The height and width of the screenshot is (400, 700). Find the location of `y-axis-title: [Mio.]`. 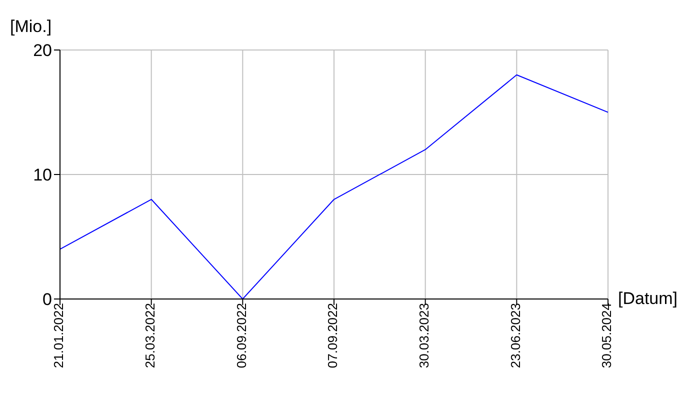

y-axis-title: [Mio.] is located at coordinates (31, 27).